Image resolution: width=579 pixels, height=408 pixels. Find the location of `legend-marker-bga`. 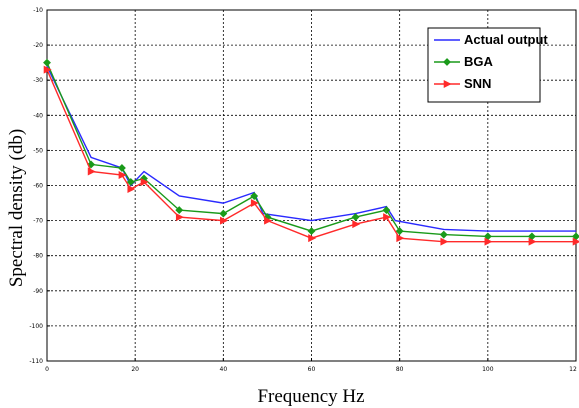

legend-marker-bga is located at coordinates (447, 62).